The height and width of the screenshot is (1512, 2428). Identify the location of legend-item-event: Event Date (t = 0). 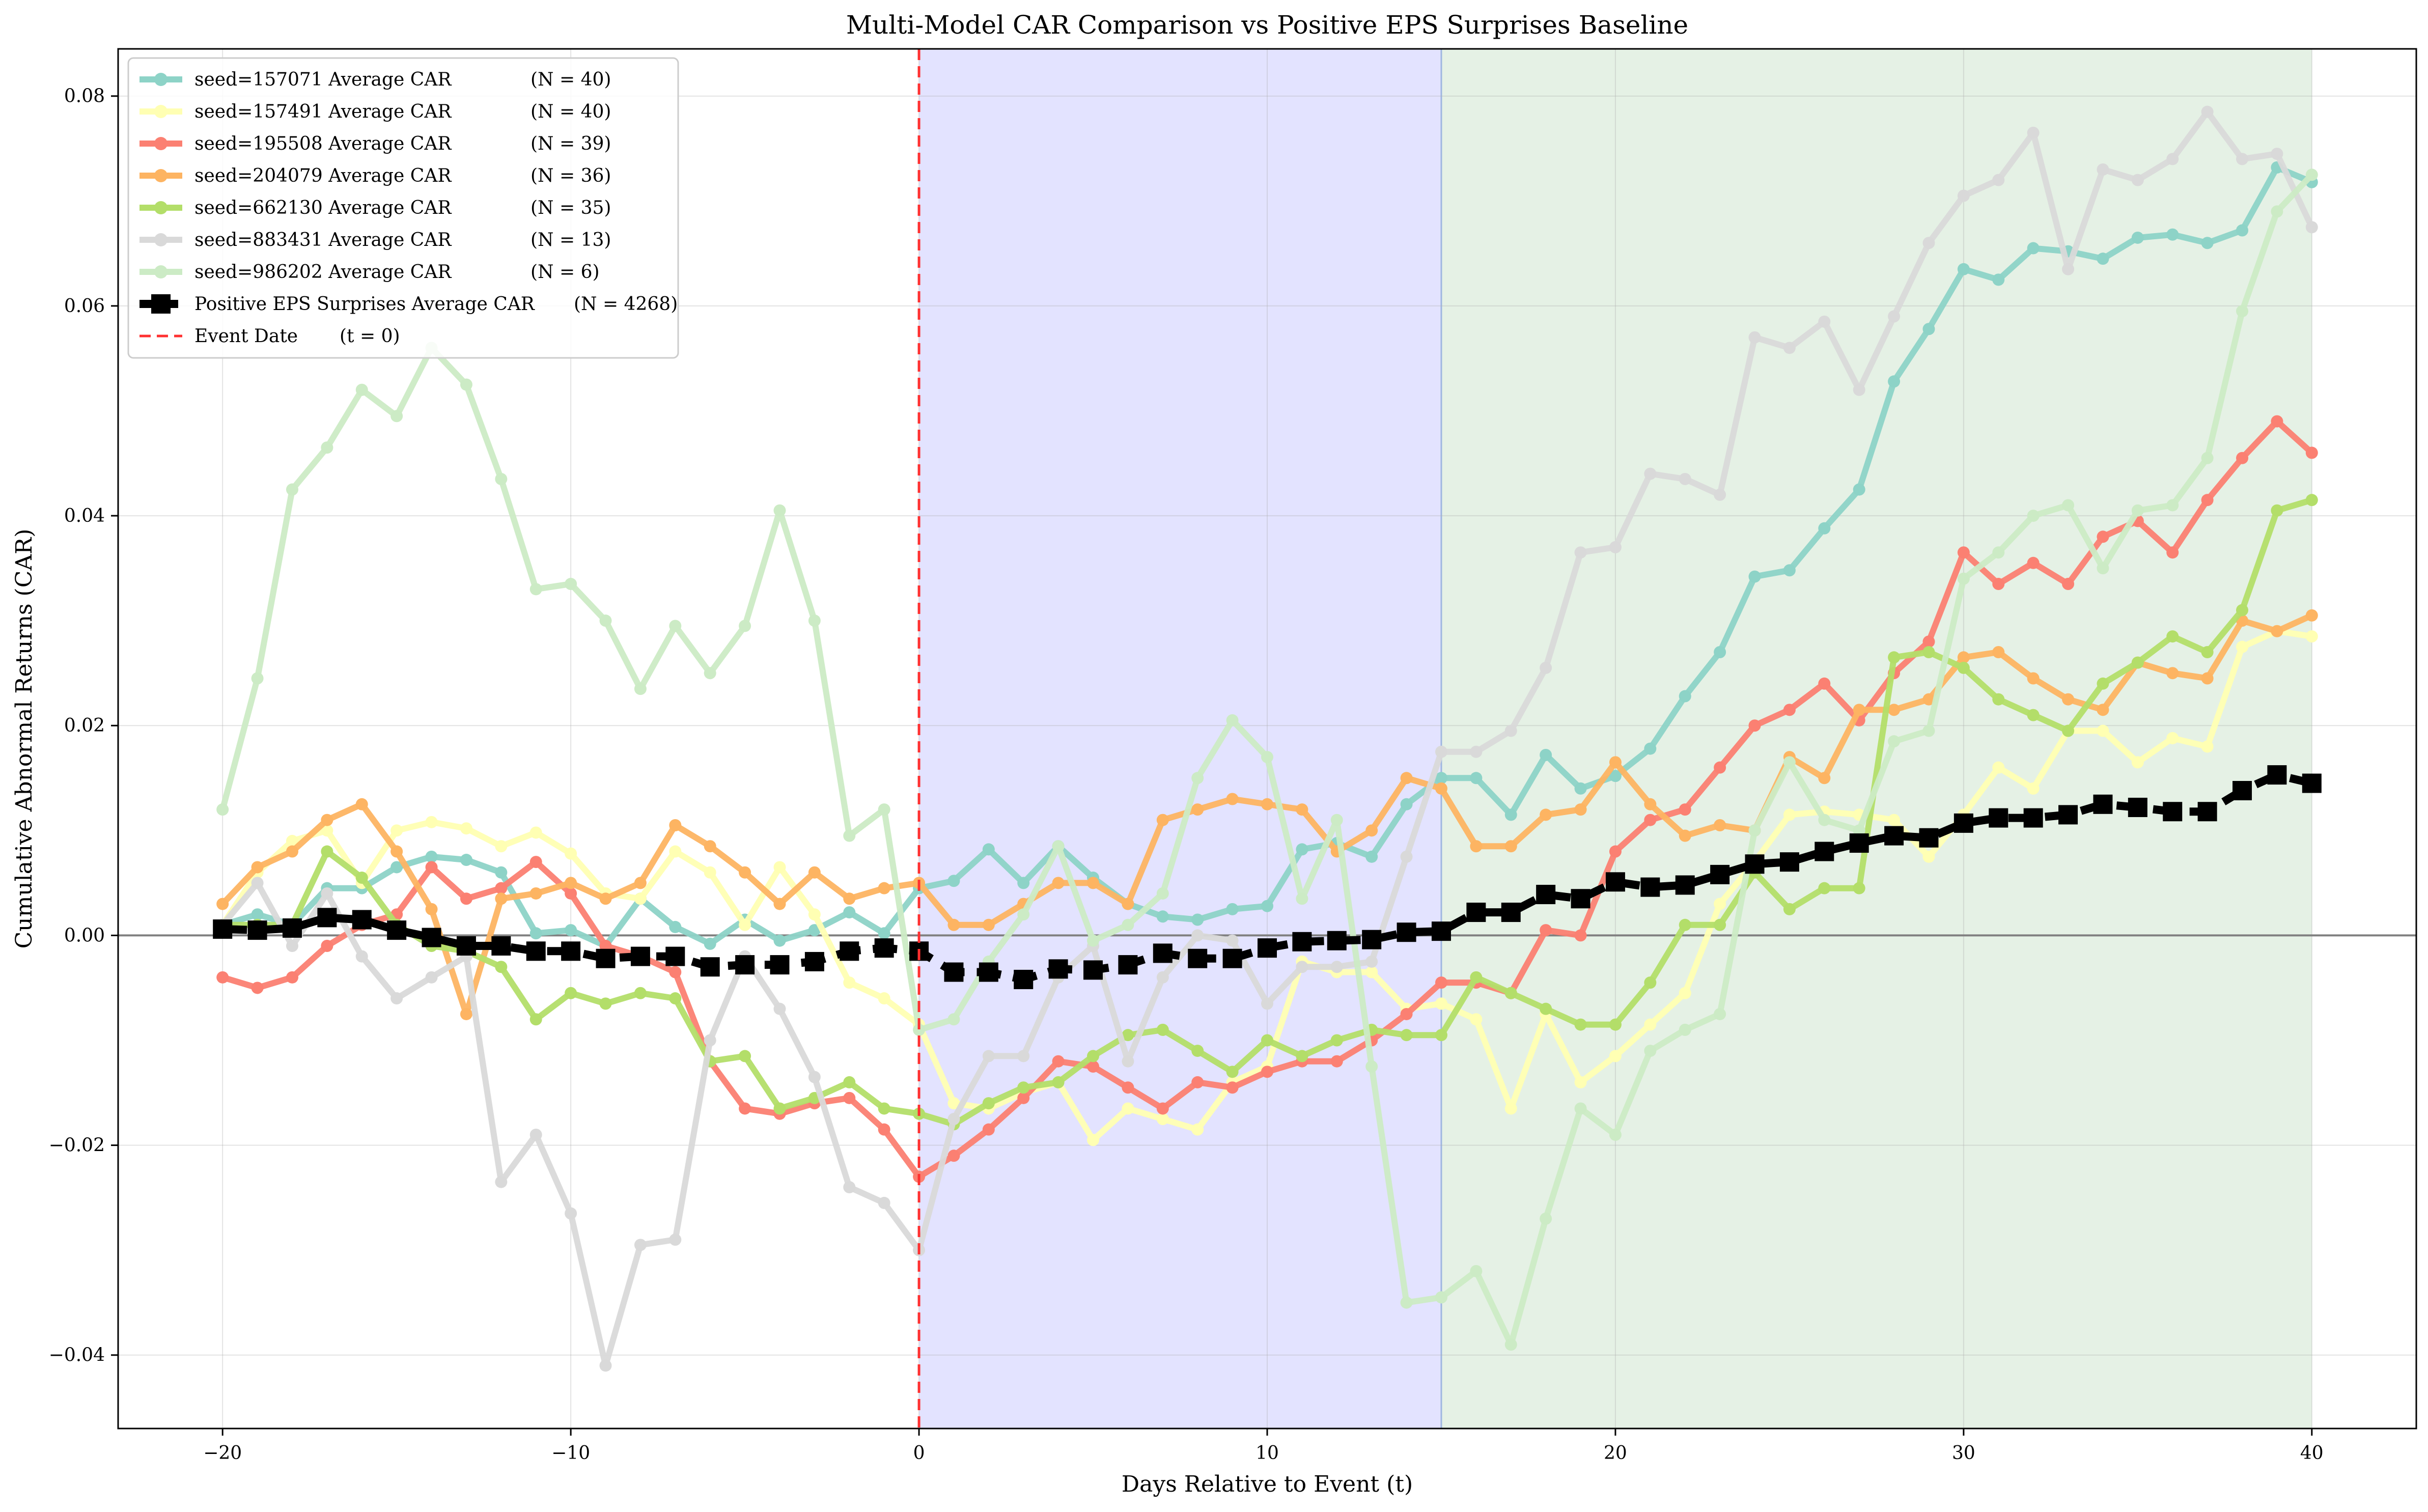
(269, 336).